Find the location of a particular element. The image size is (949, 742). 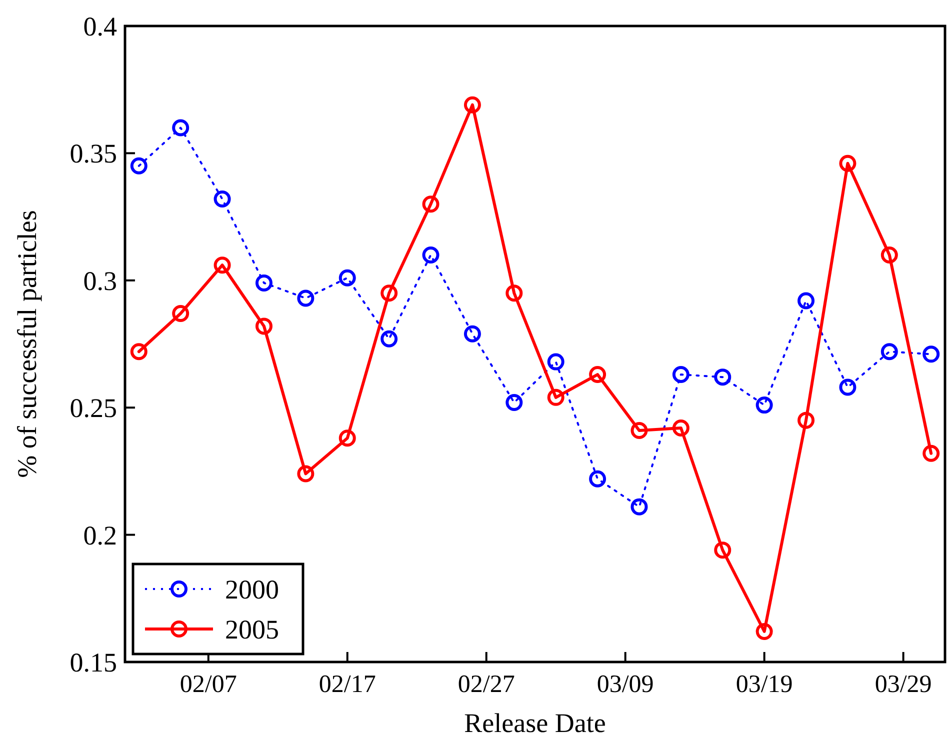

x-tick-label: 03/09 is located at coordinates (625, 684).